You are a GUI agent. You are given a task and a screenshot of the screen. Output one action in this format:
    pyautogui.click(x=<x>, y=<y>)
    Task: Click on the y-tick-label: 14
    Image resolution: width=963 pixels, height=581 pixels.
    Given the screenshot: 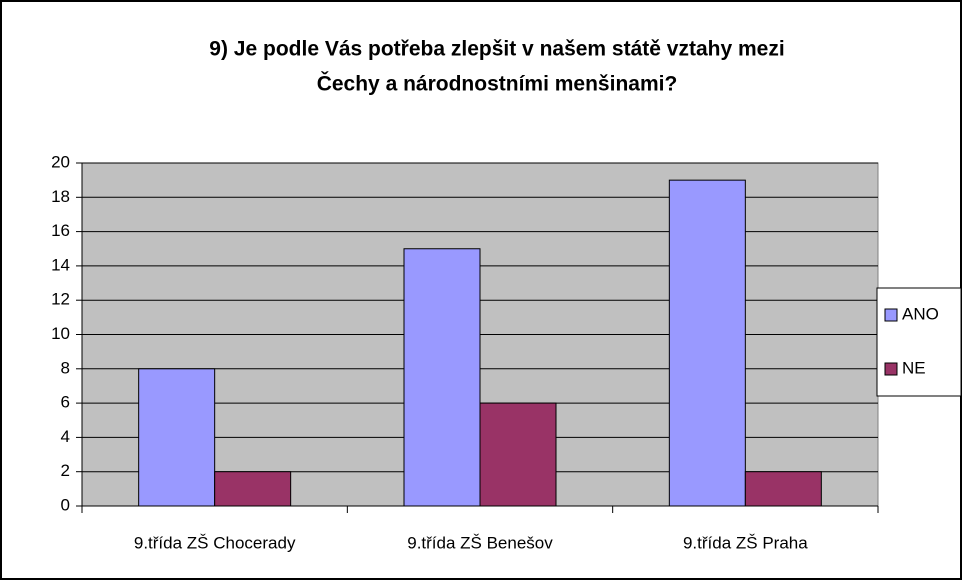 What is the action you would take?
    pyautogui.click(x=60, y=264)
    